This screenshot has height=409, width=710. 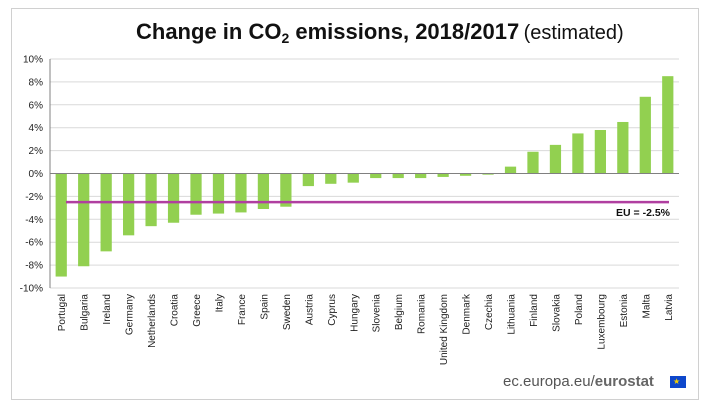 I want to click on x-tick-label: Belgium, so click(x=399, y=312).